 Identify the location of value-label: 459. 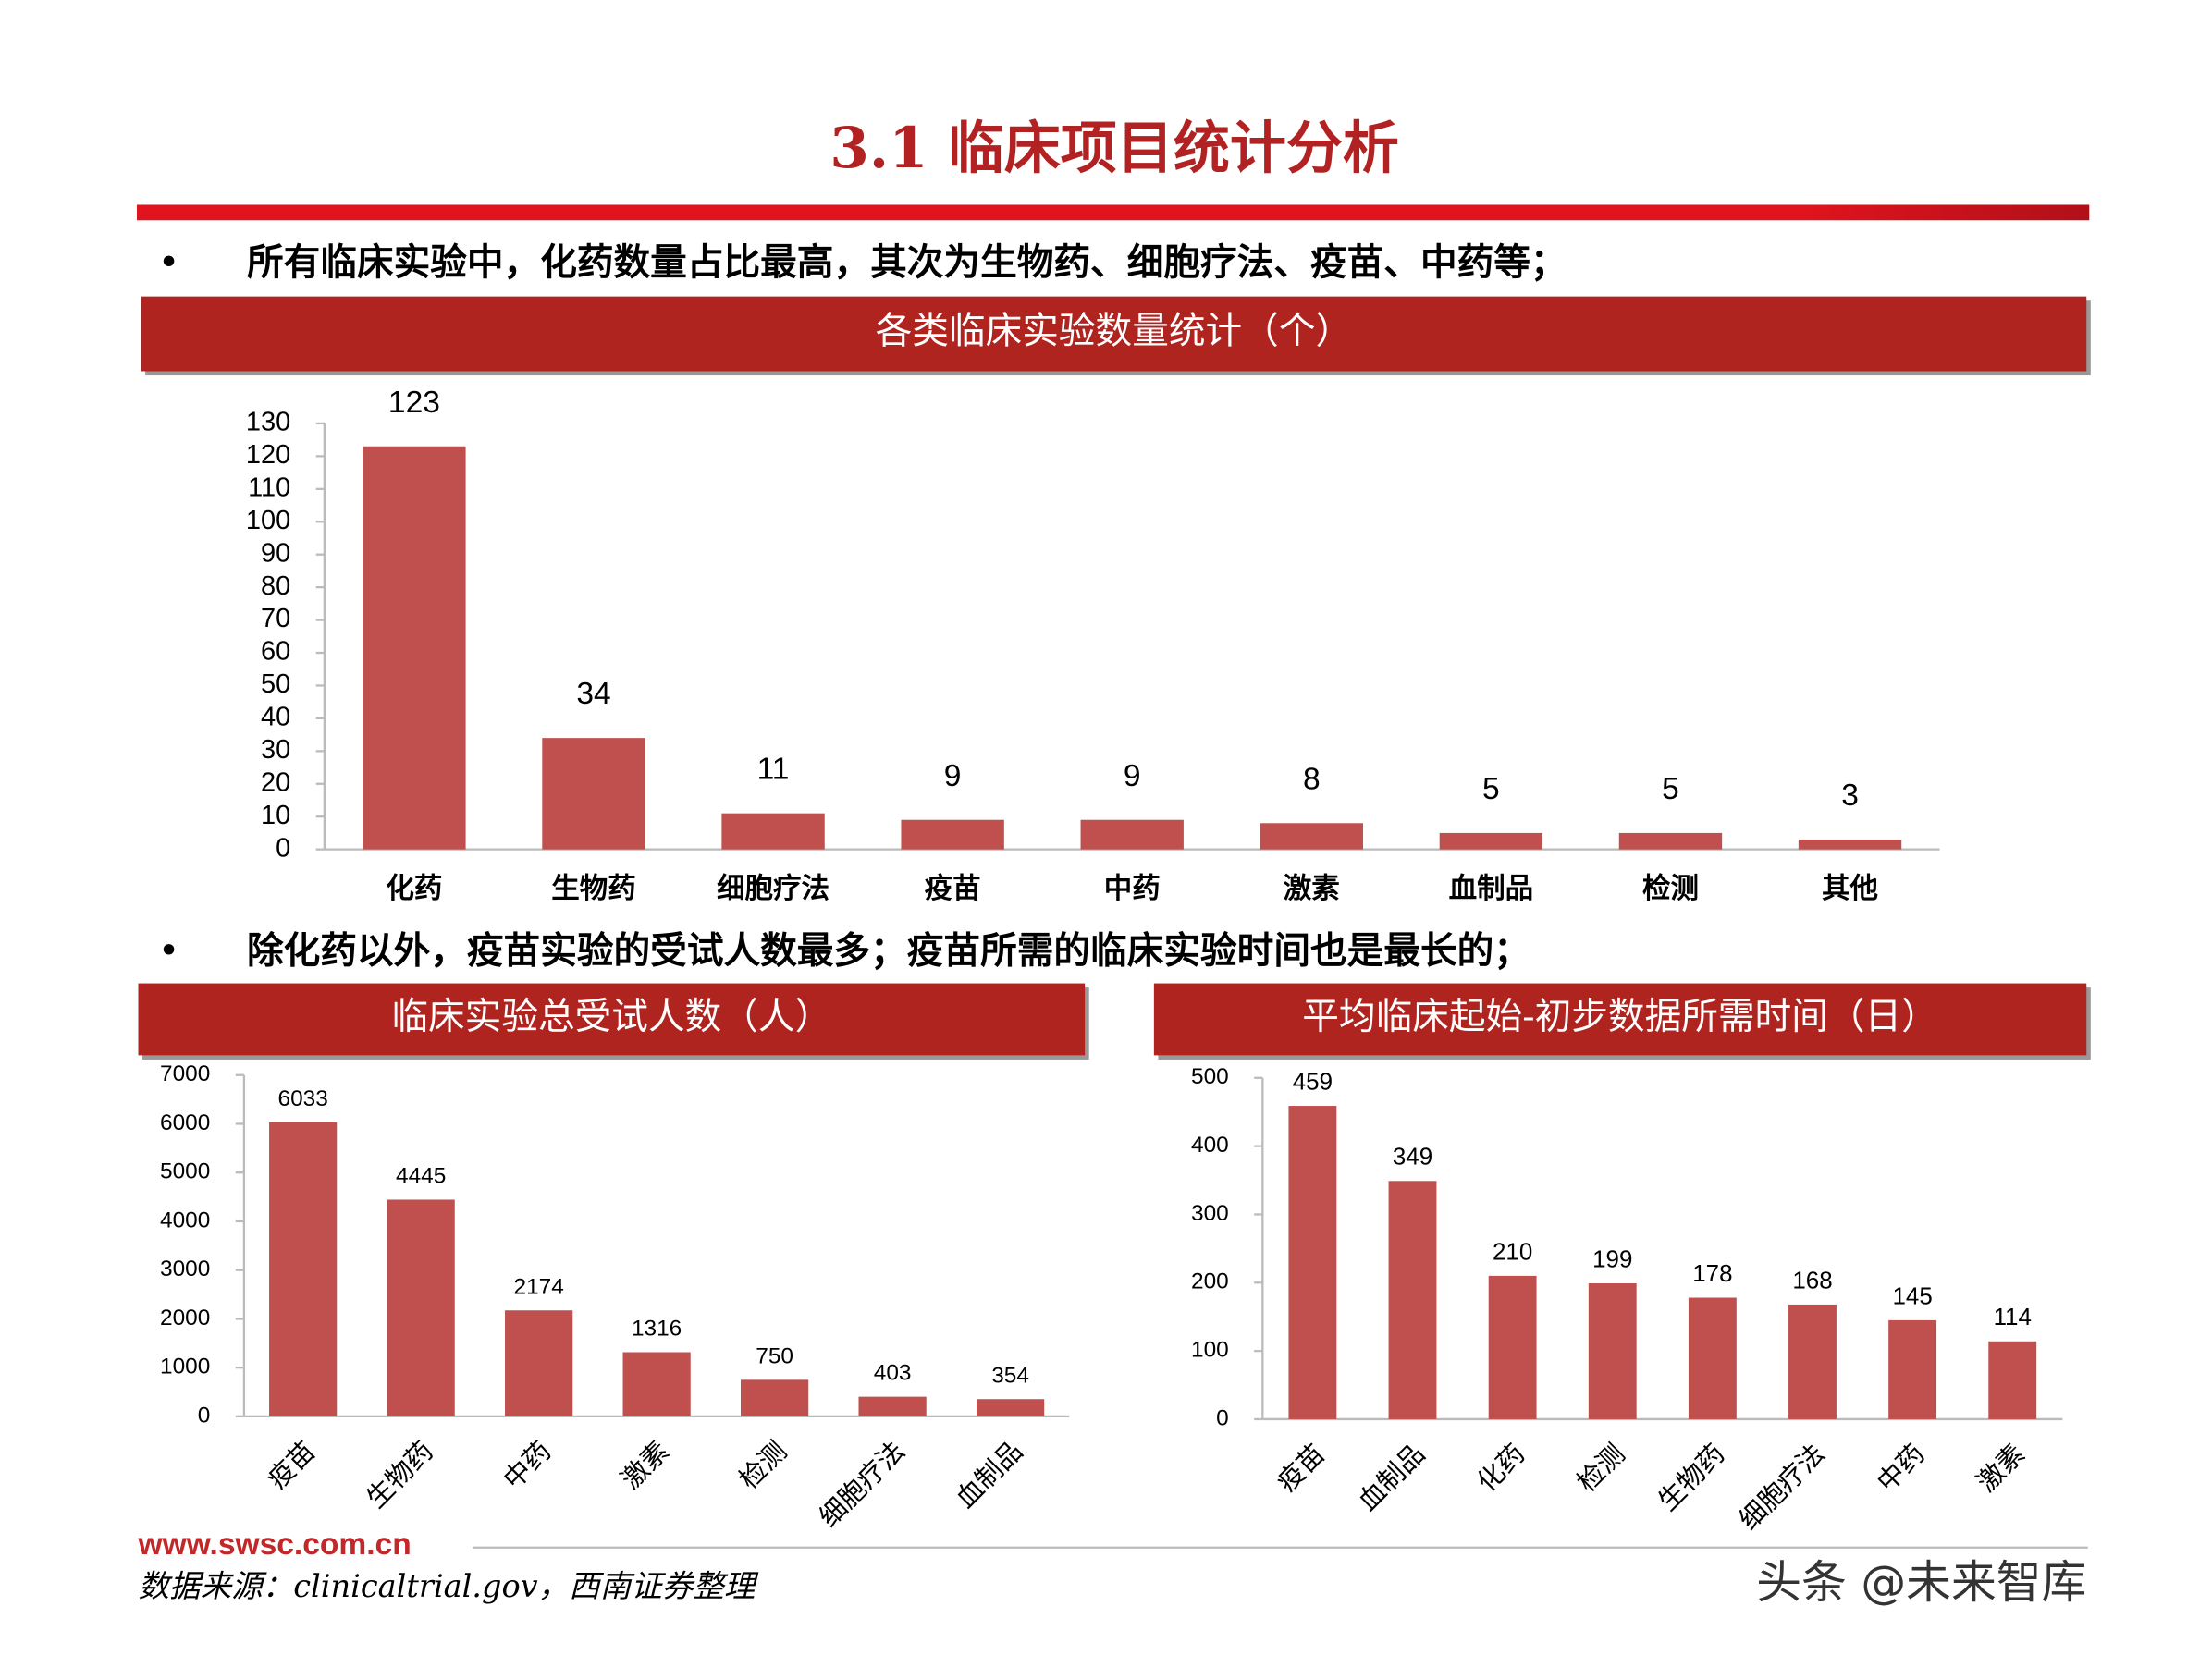
(1313, 1082).